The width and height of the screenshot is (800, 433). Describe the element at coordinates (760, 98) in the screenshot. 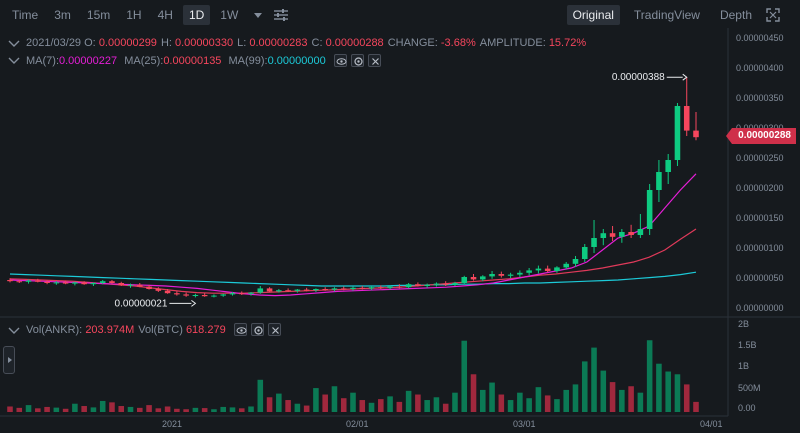

I see `price-tick-label: 0.00000350` at that location.